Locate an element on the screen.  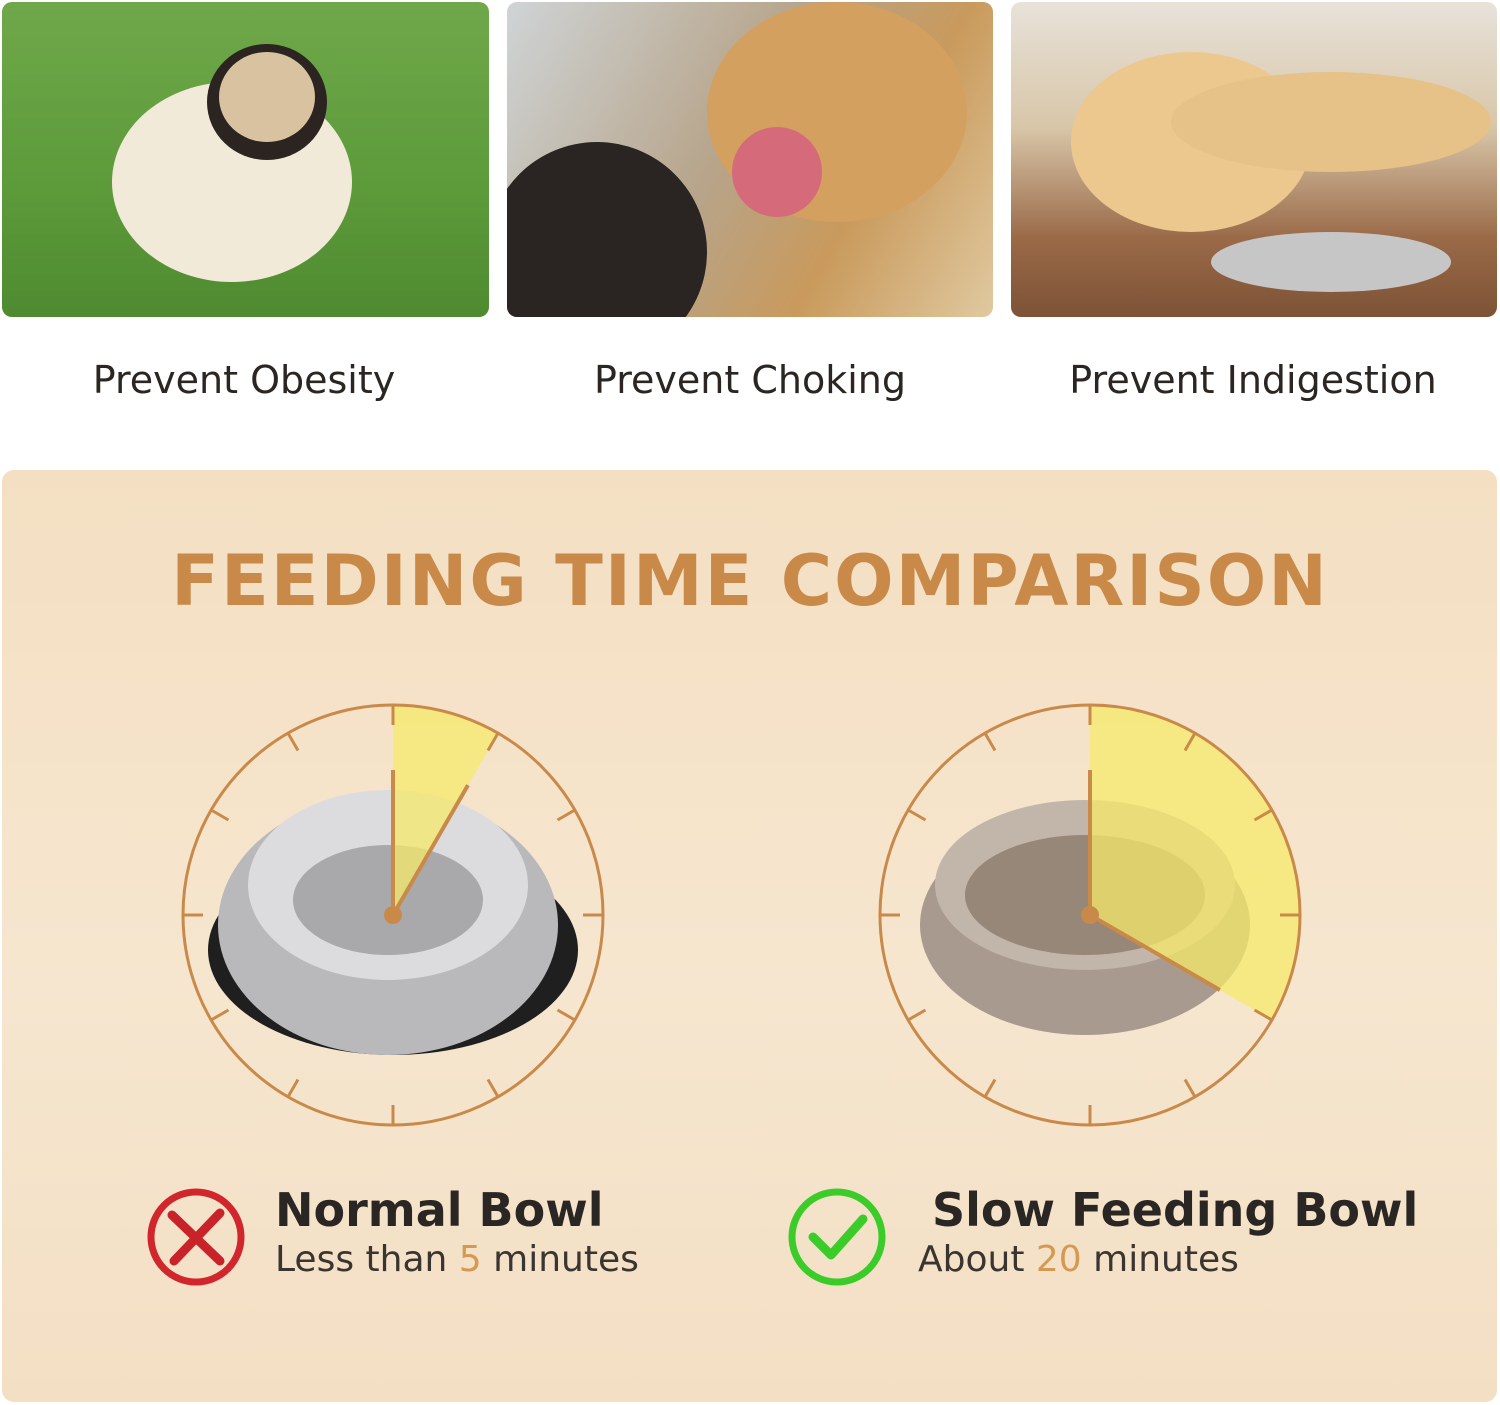
normal-bowl-label: Normal Bowl Less than 5 minutes is located at coordinates (457, 1231).